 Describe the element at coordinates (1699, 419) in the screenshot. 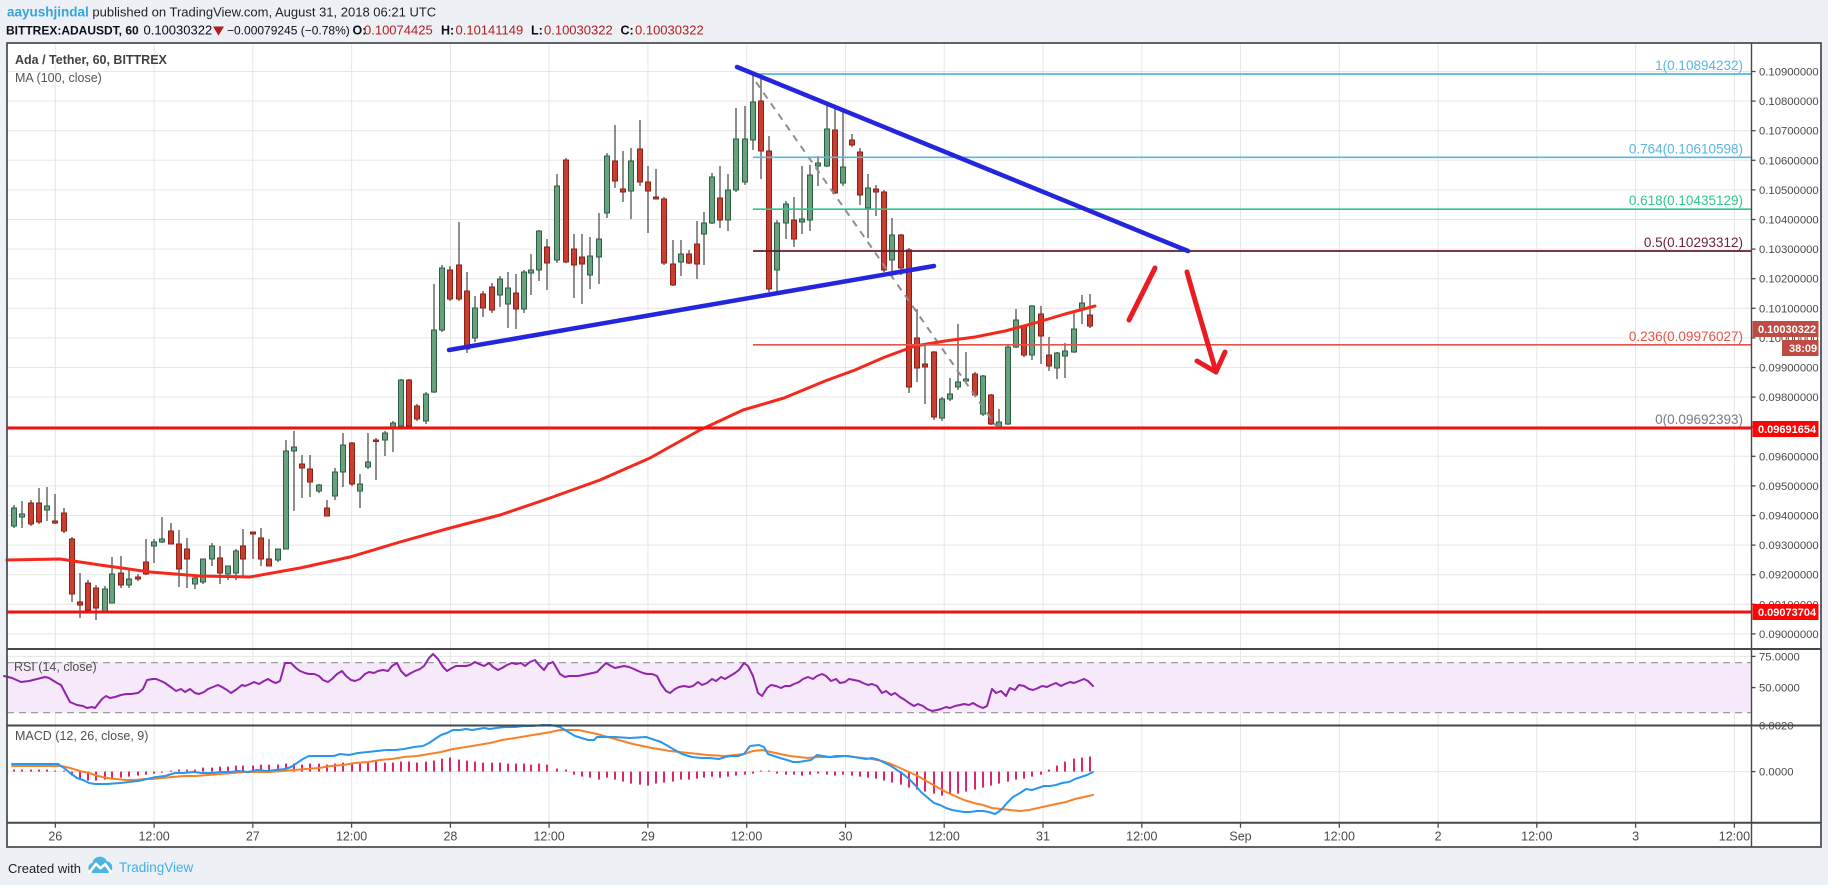

I see `svg-text: 0(0.09692393)` at that location.